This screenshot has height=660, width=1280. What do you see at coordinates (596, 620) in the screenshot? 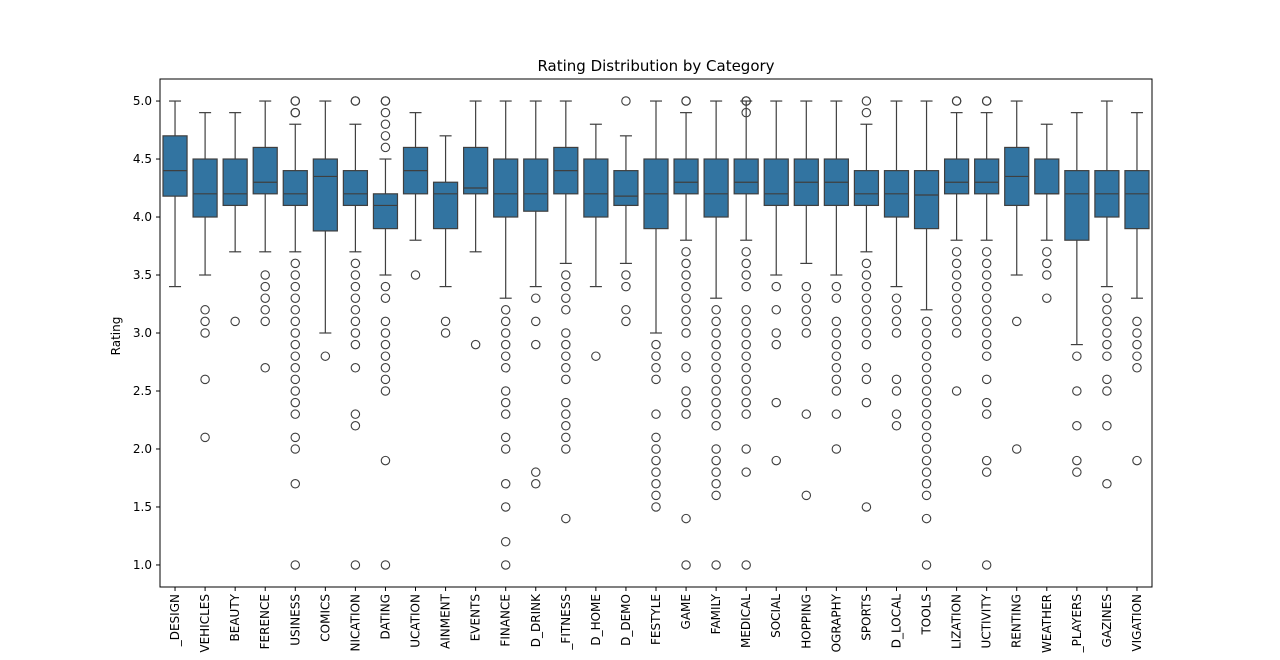
I see `x-tick-label: D_HOME` at bounding box center [596, 620].